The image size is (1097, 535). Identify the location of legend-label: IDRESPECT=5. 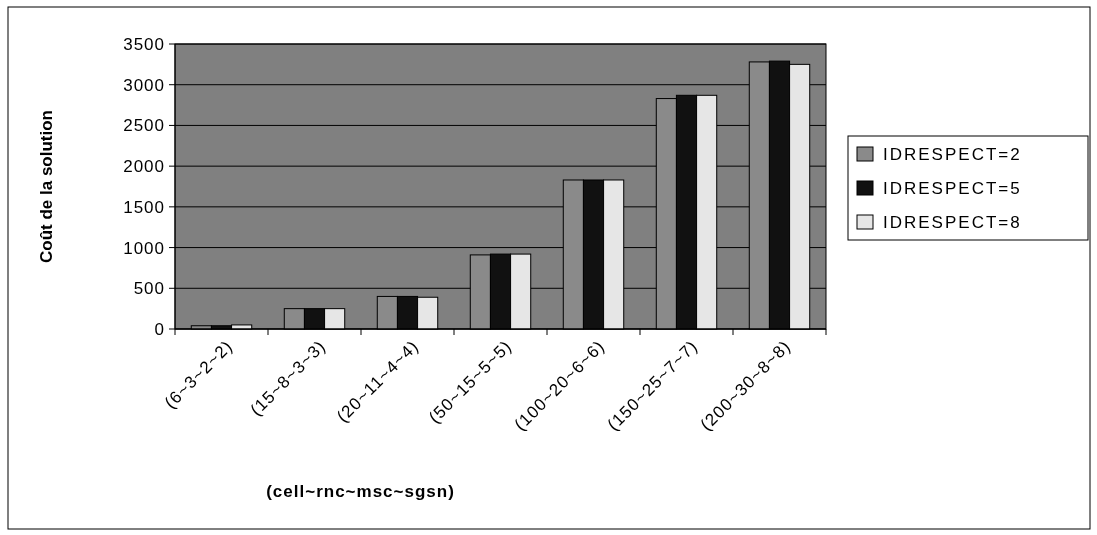
(952, 188).